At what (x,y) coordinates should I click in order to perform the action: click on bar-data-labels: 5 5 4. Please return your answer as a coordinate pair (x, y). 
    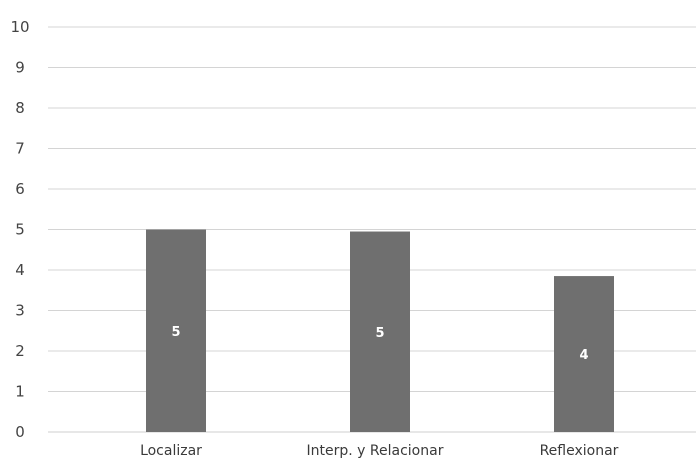
    Looking at the image, I should click on (379, 344).